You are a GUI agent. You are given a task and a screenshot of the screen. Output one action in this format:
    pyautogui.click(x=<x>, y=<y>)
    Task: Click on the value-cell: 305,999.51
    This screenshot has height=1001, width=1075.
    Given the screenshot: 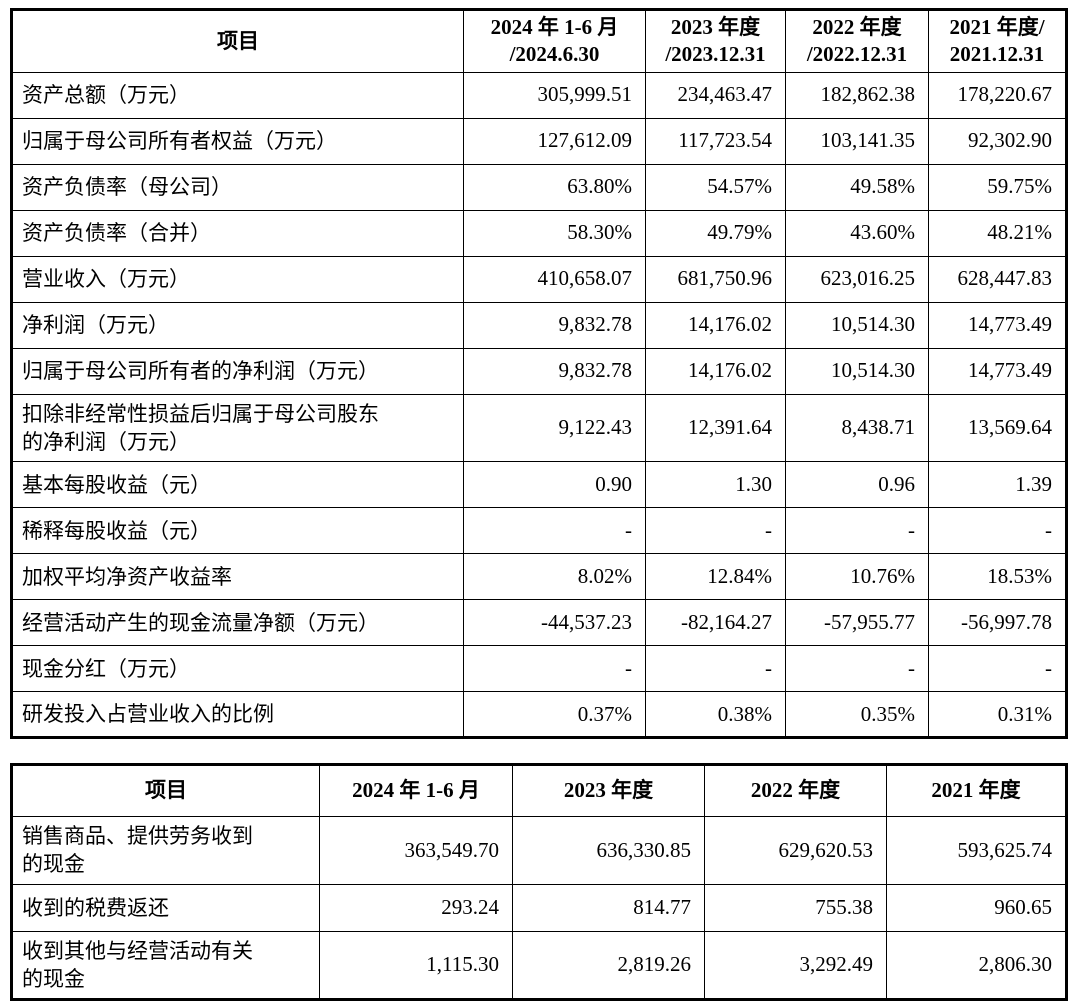 What is the action you would take?
    pyautogui.click(x=554, y=95)
    